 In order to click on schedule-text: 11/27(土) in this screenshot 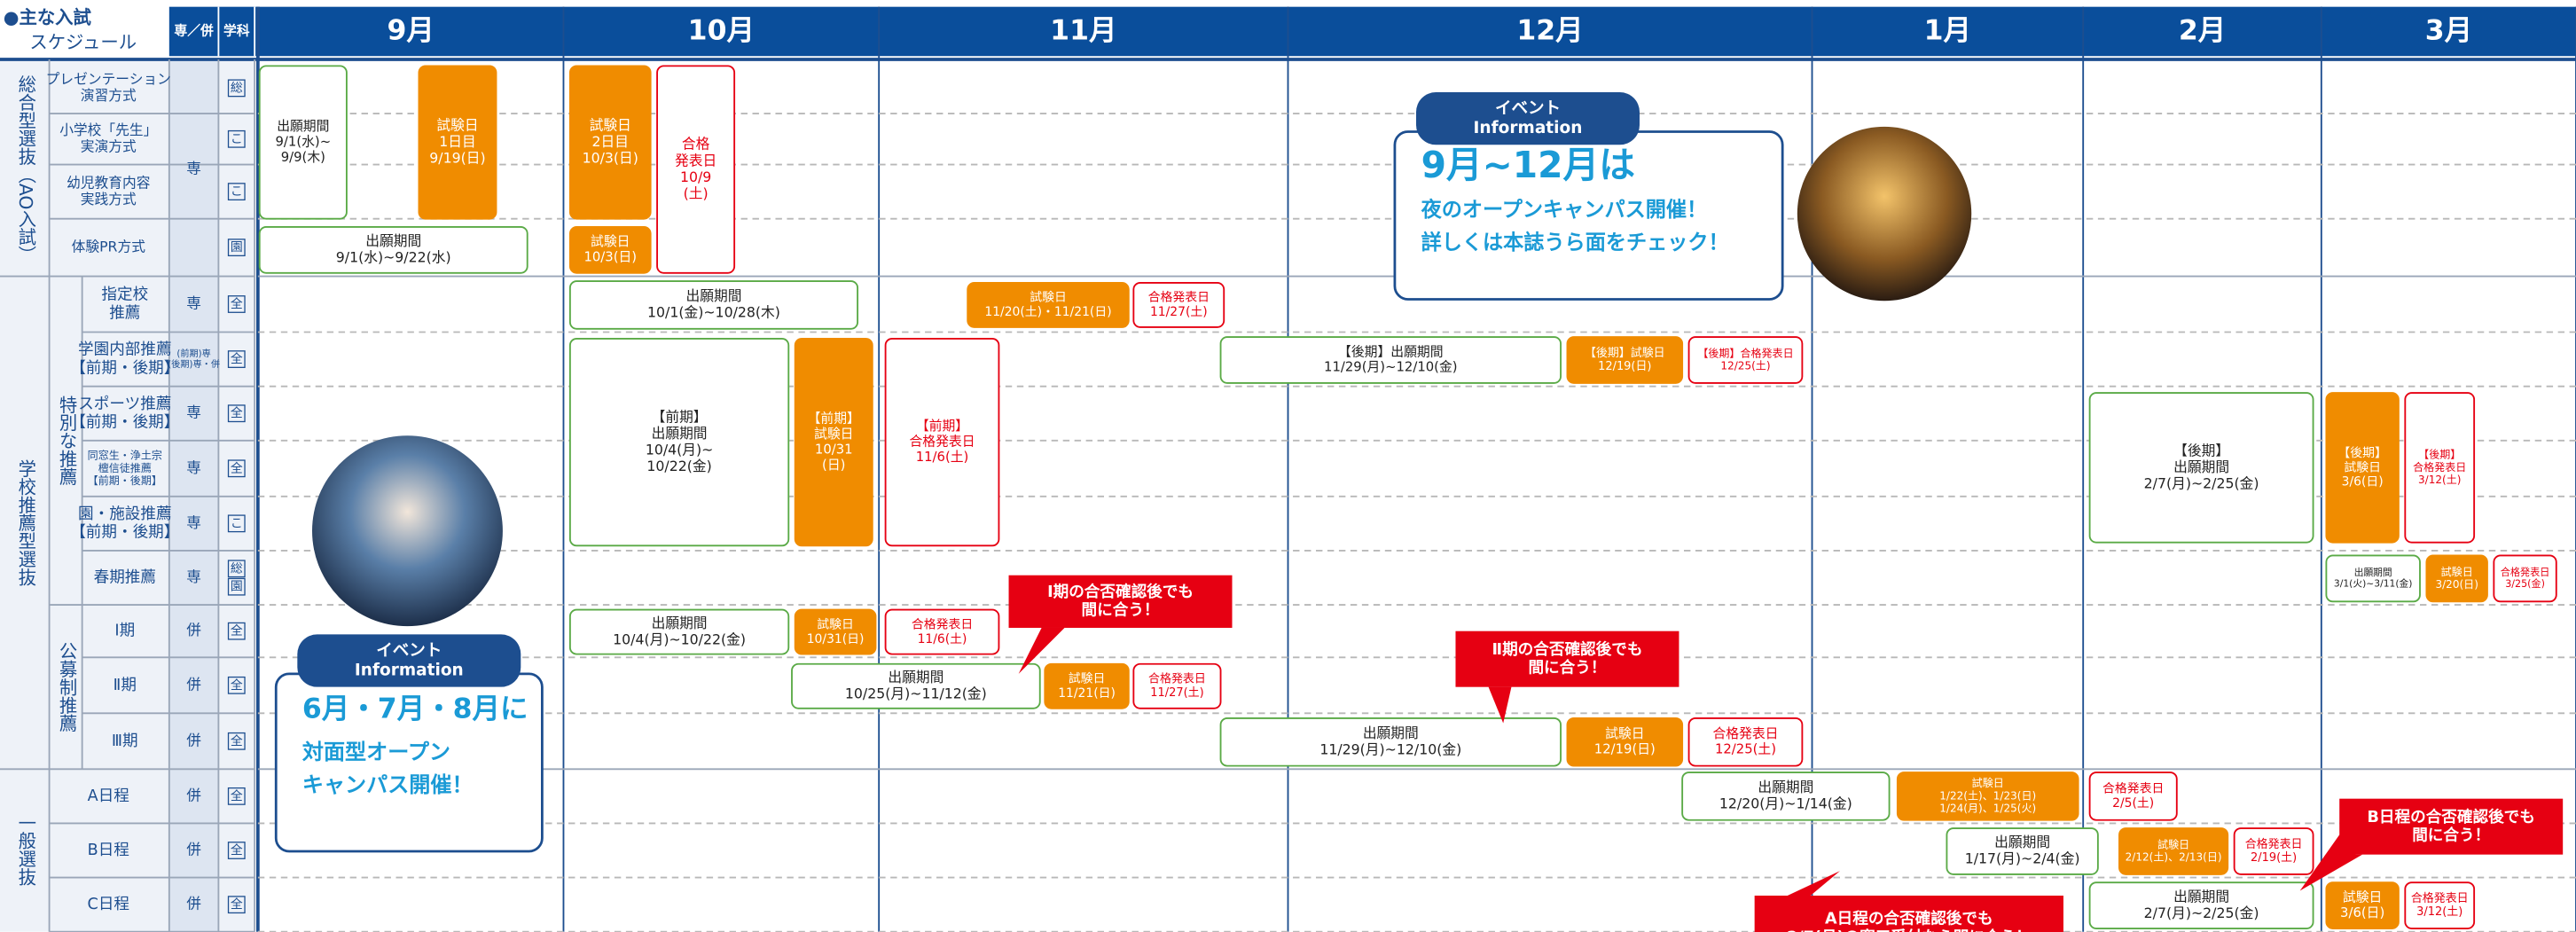, I will do `click(1179, 312)`.